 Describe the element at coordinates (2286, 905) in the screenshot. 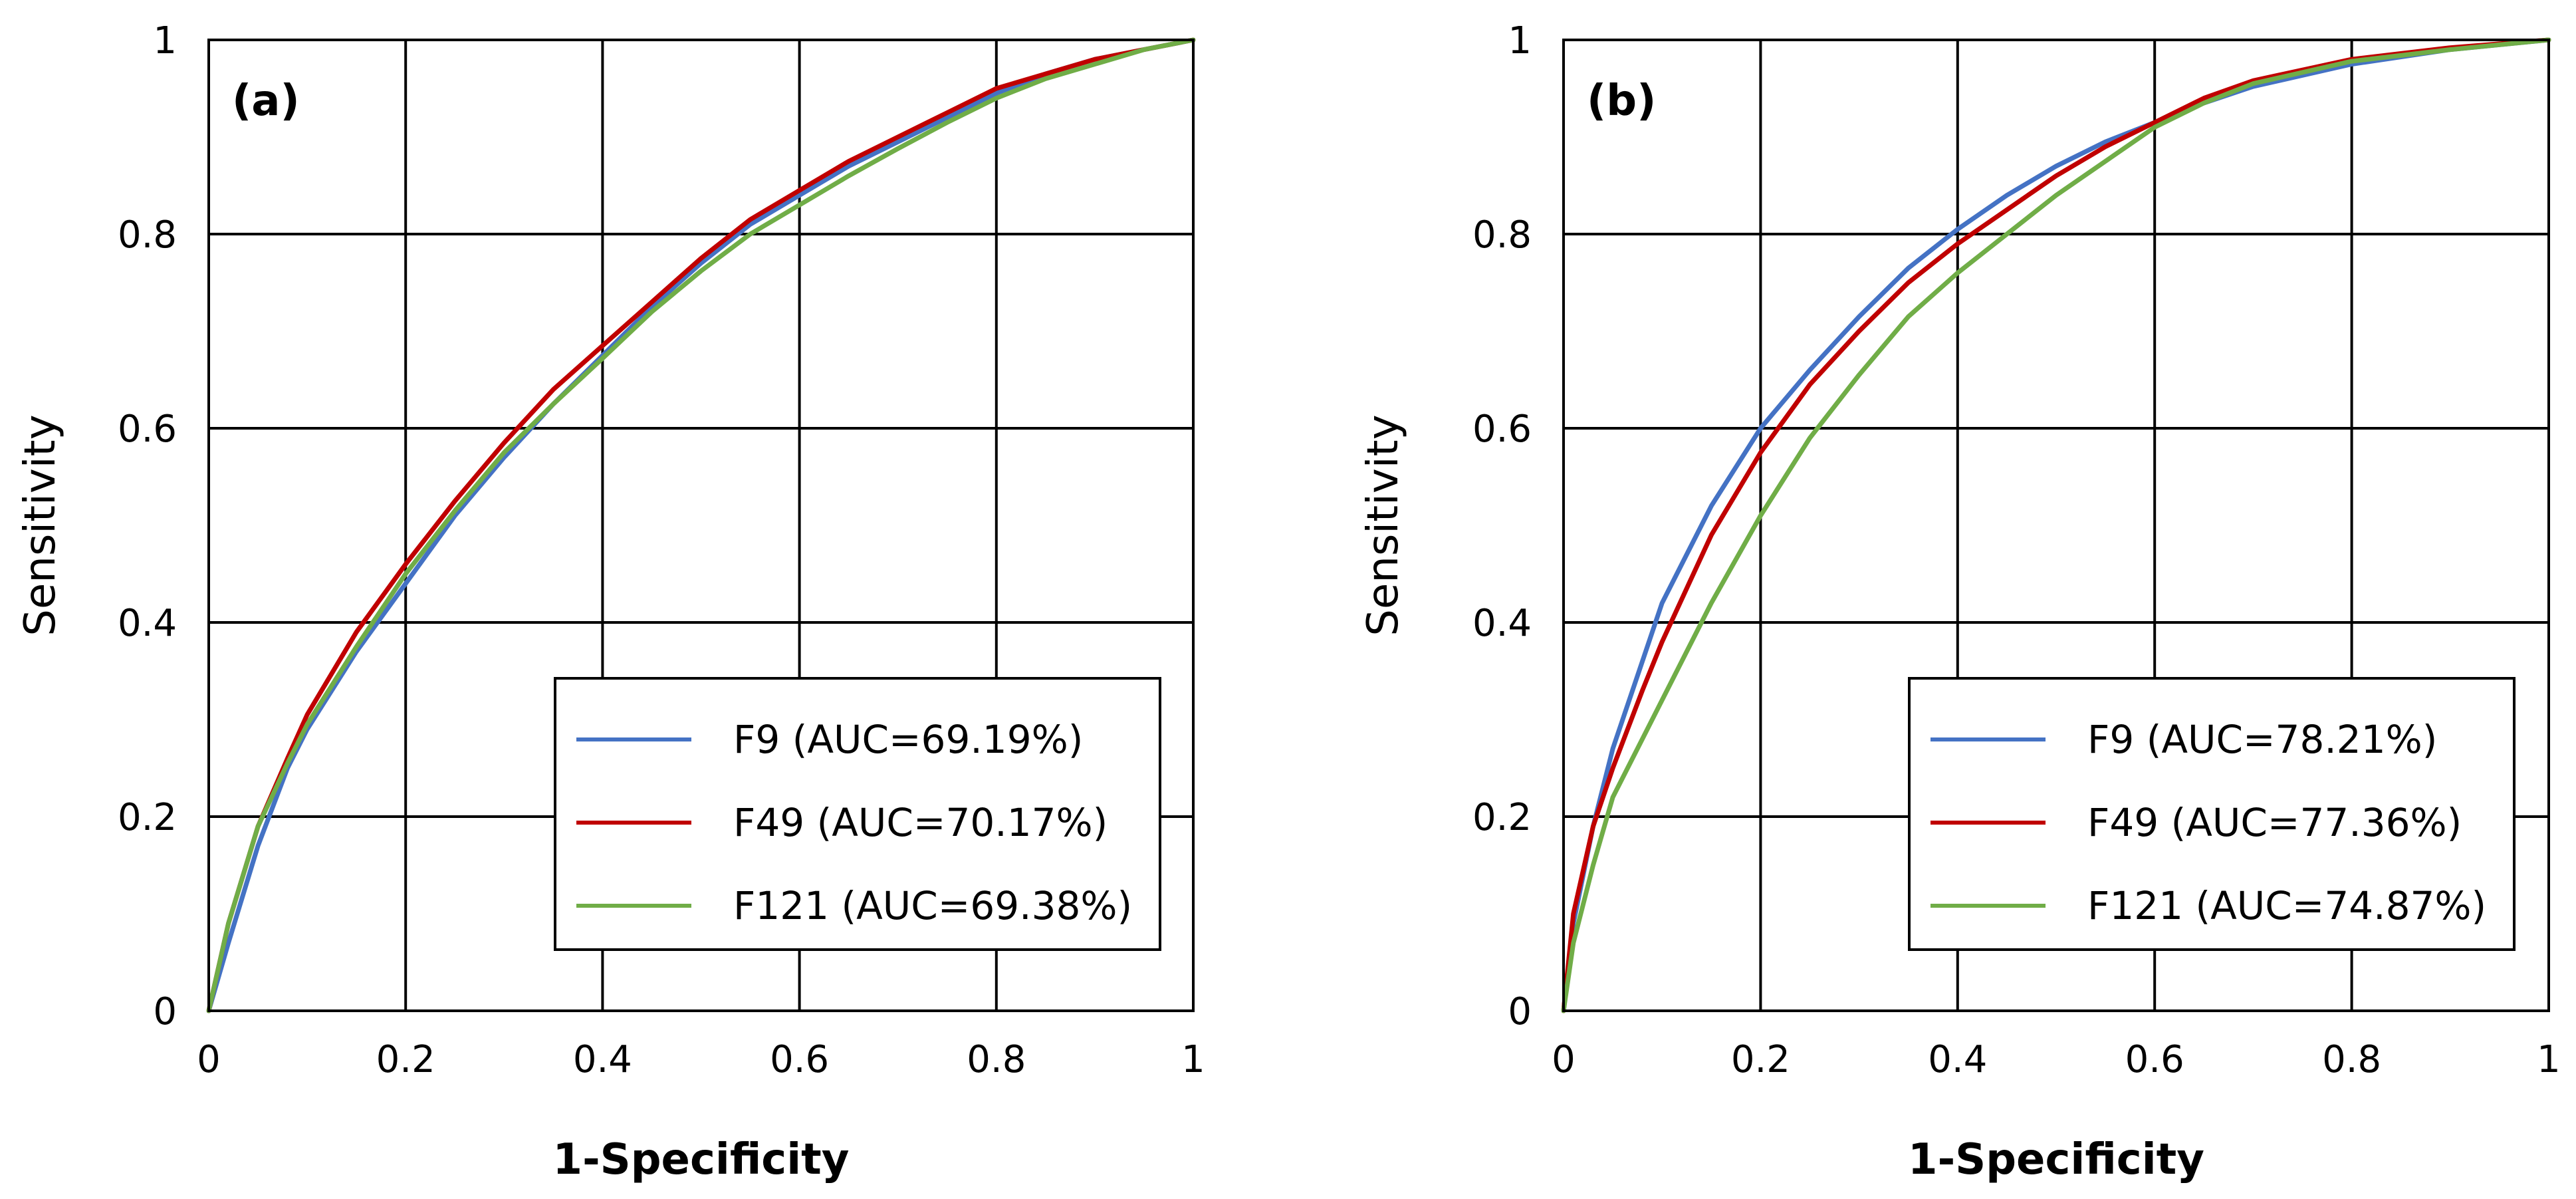

I see `legend-entry: F121 (AUC=74.87%)` at that location.